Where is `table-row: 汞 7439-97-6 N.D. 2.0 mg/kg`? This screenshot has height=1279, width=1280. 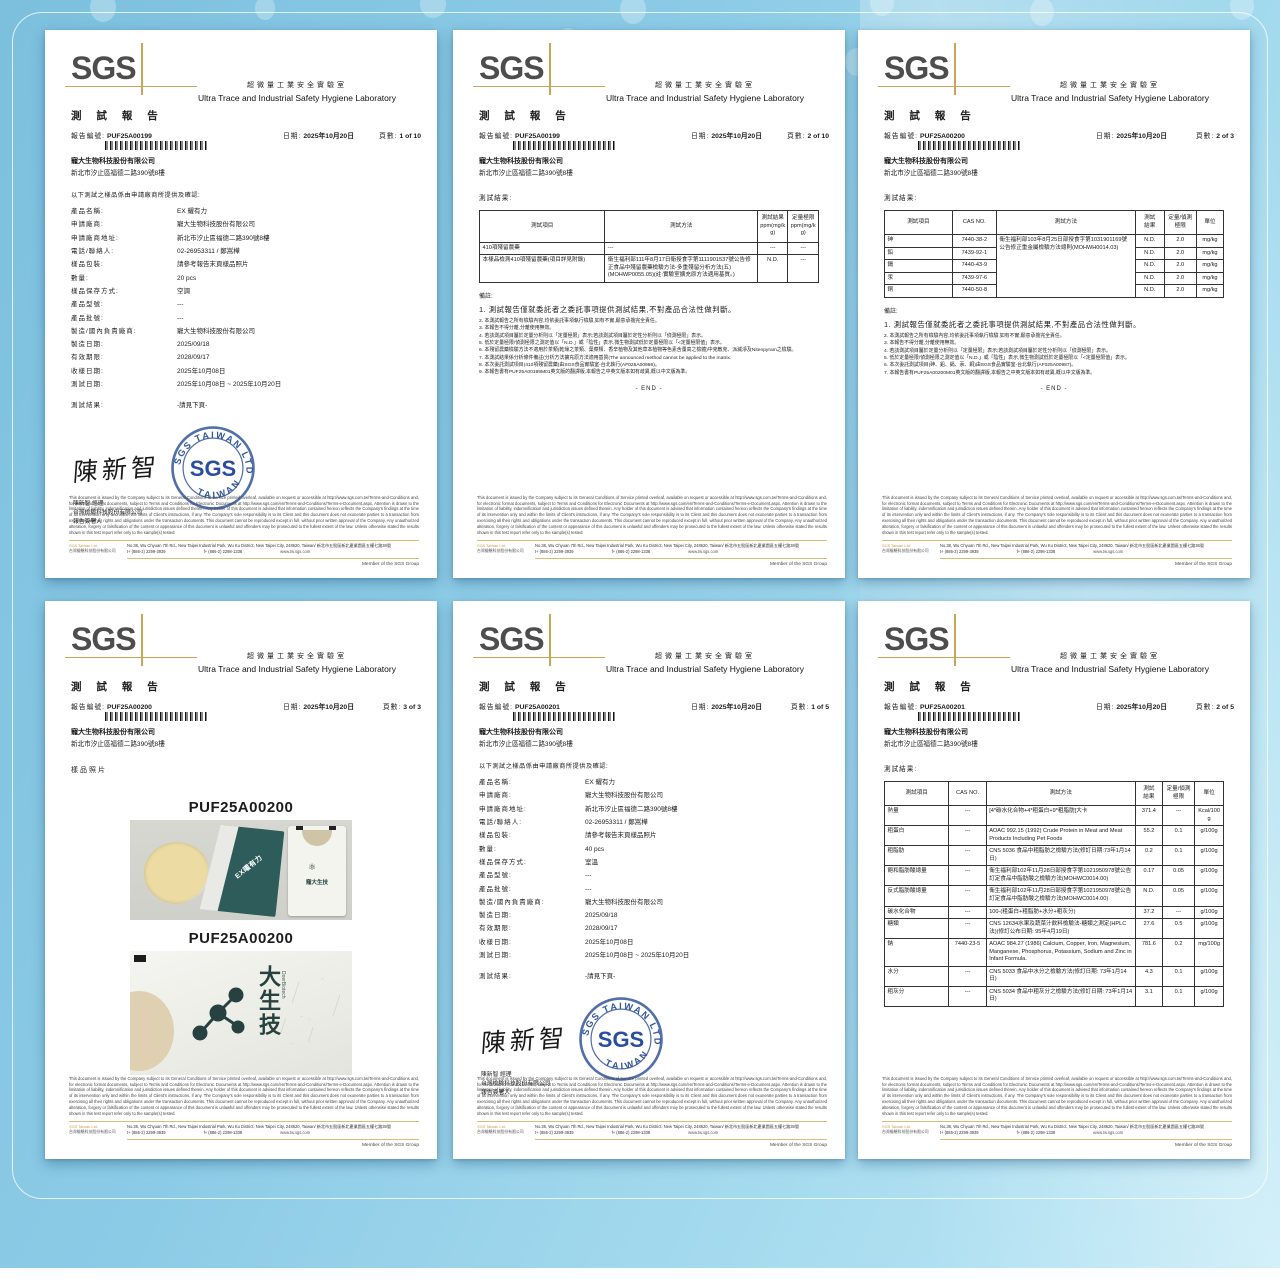 table-row: 汞 7439-97-6 N.D. 2.0 mg/kg is located at coordinates (1054, 278).